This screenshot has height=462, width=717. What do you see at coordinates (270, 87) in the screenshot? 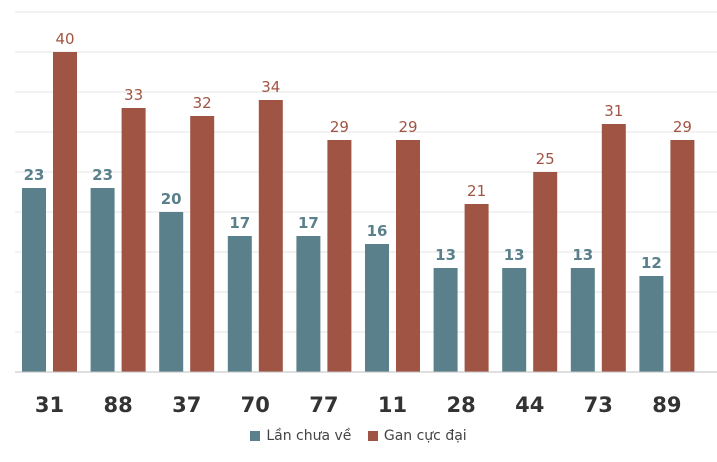
I see `value-label-2-70: 34` at bounding box center [270, 87].